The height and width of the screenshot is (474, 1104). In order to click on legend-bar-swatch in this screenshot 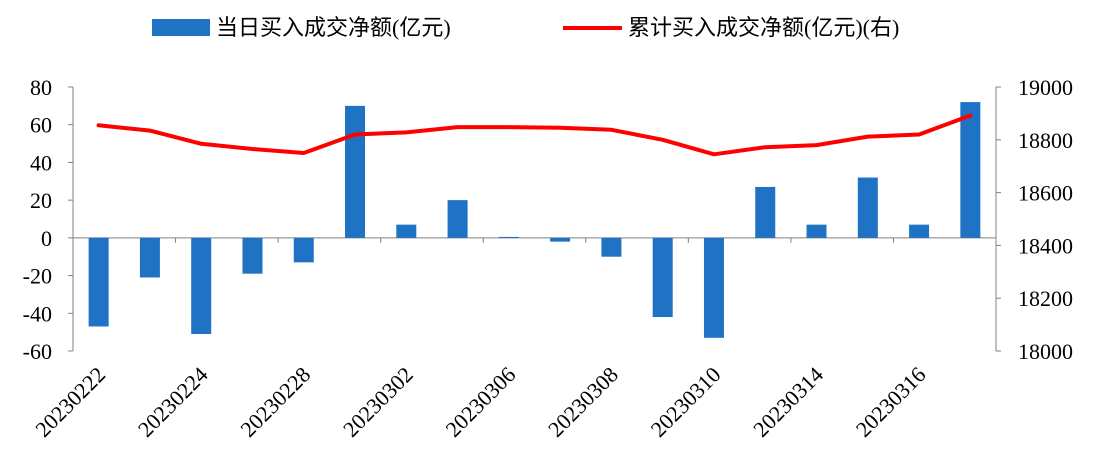, I will do `click(181, 27)`.